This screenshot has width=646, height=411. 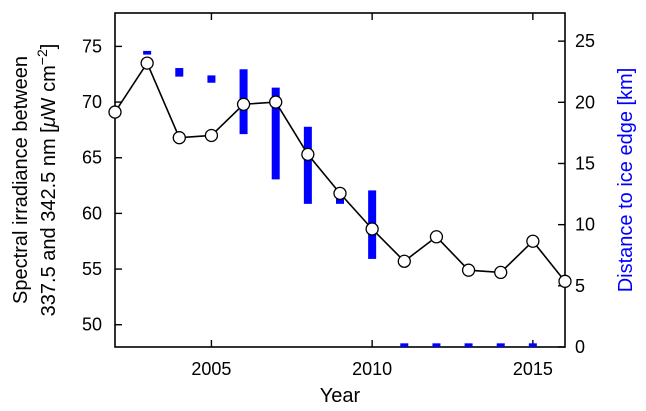 What do you see at coordinates (92, 269) in the screenshot?
I see `y-tick-label: 55` at bounding box center [92, 269].